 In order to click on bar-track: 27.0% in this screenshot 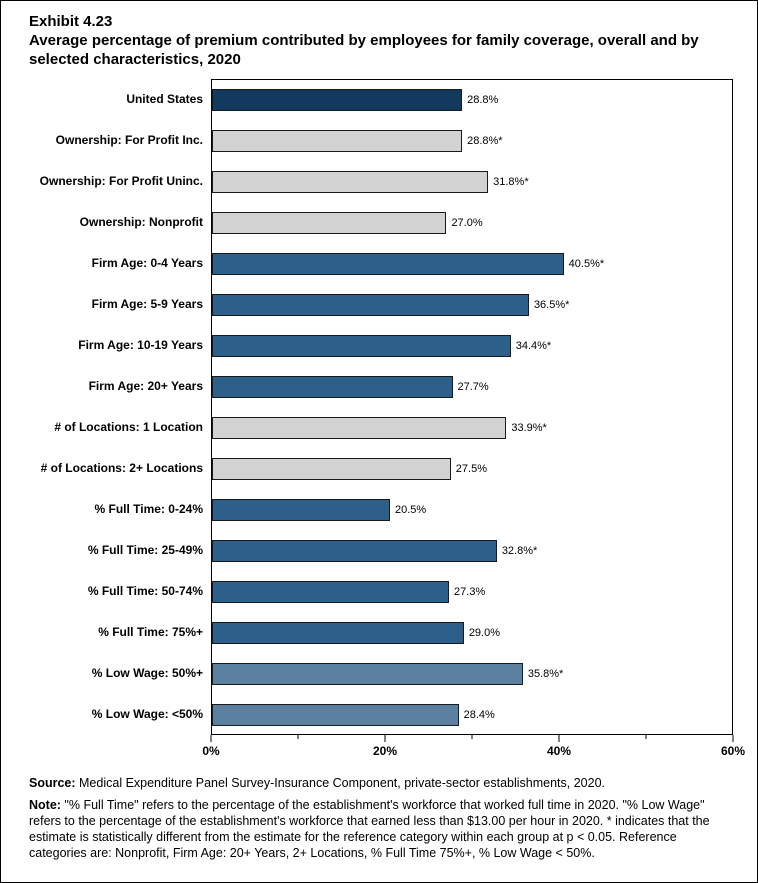, I will do `click(472, 222)`.